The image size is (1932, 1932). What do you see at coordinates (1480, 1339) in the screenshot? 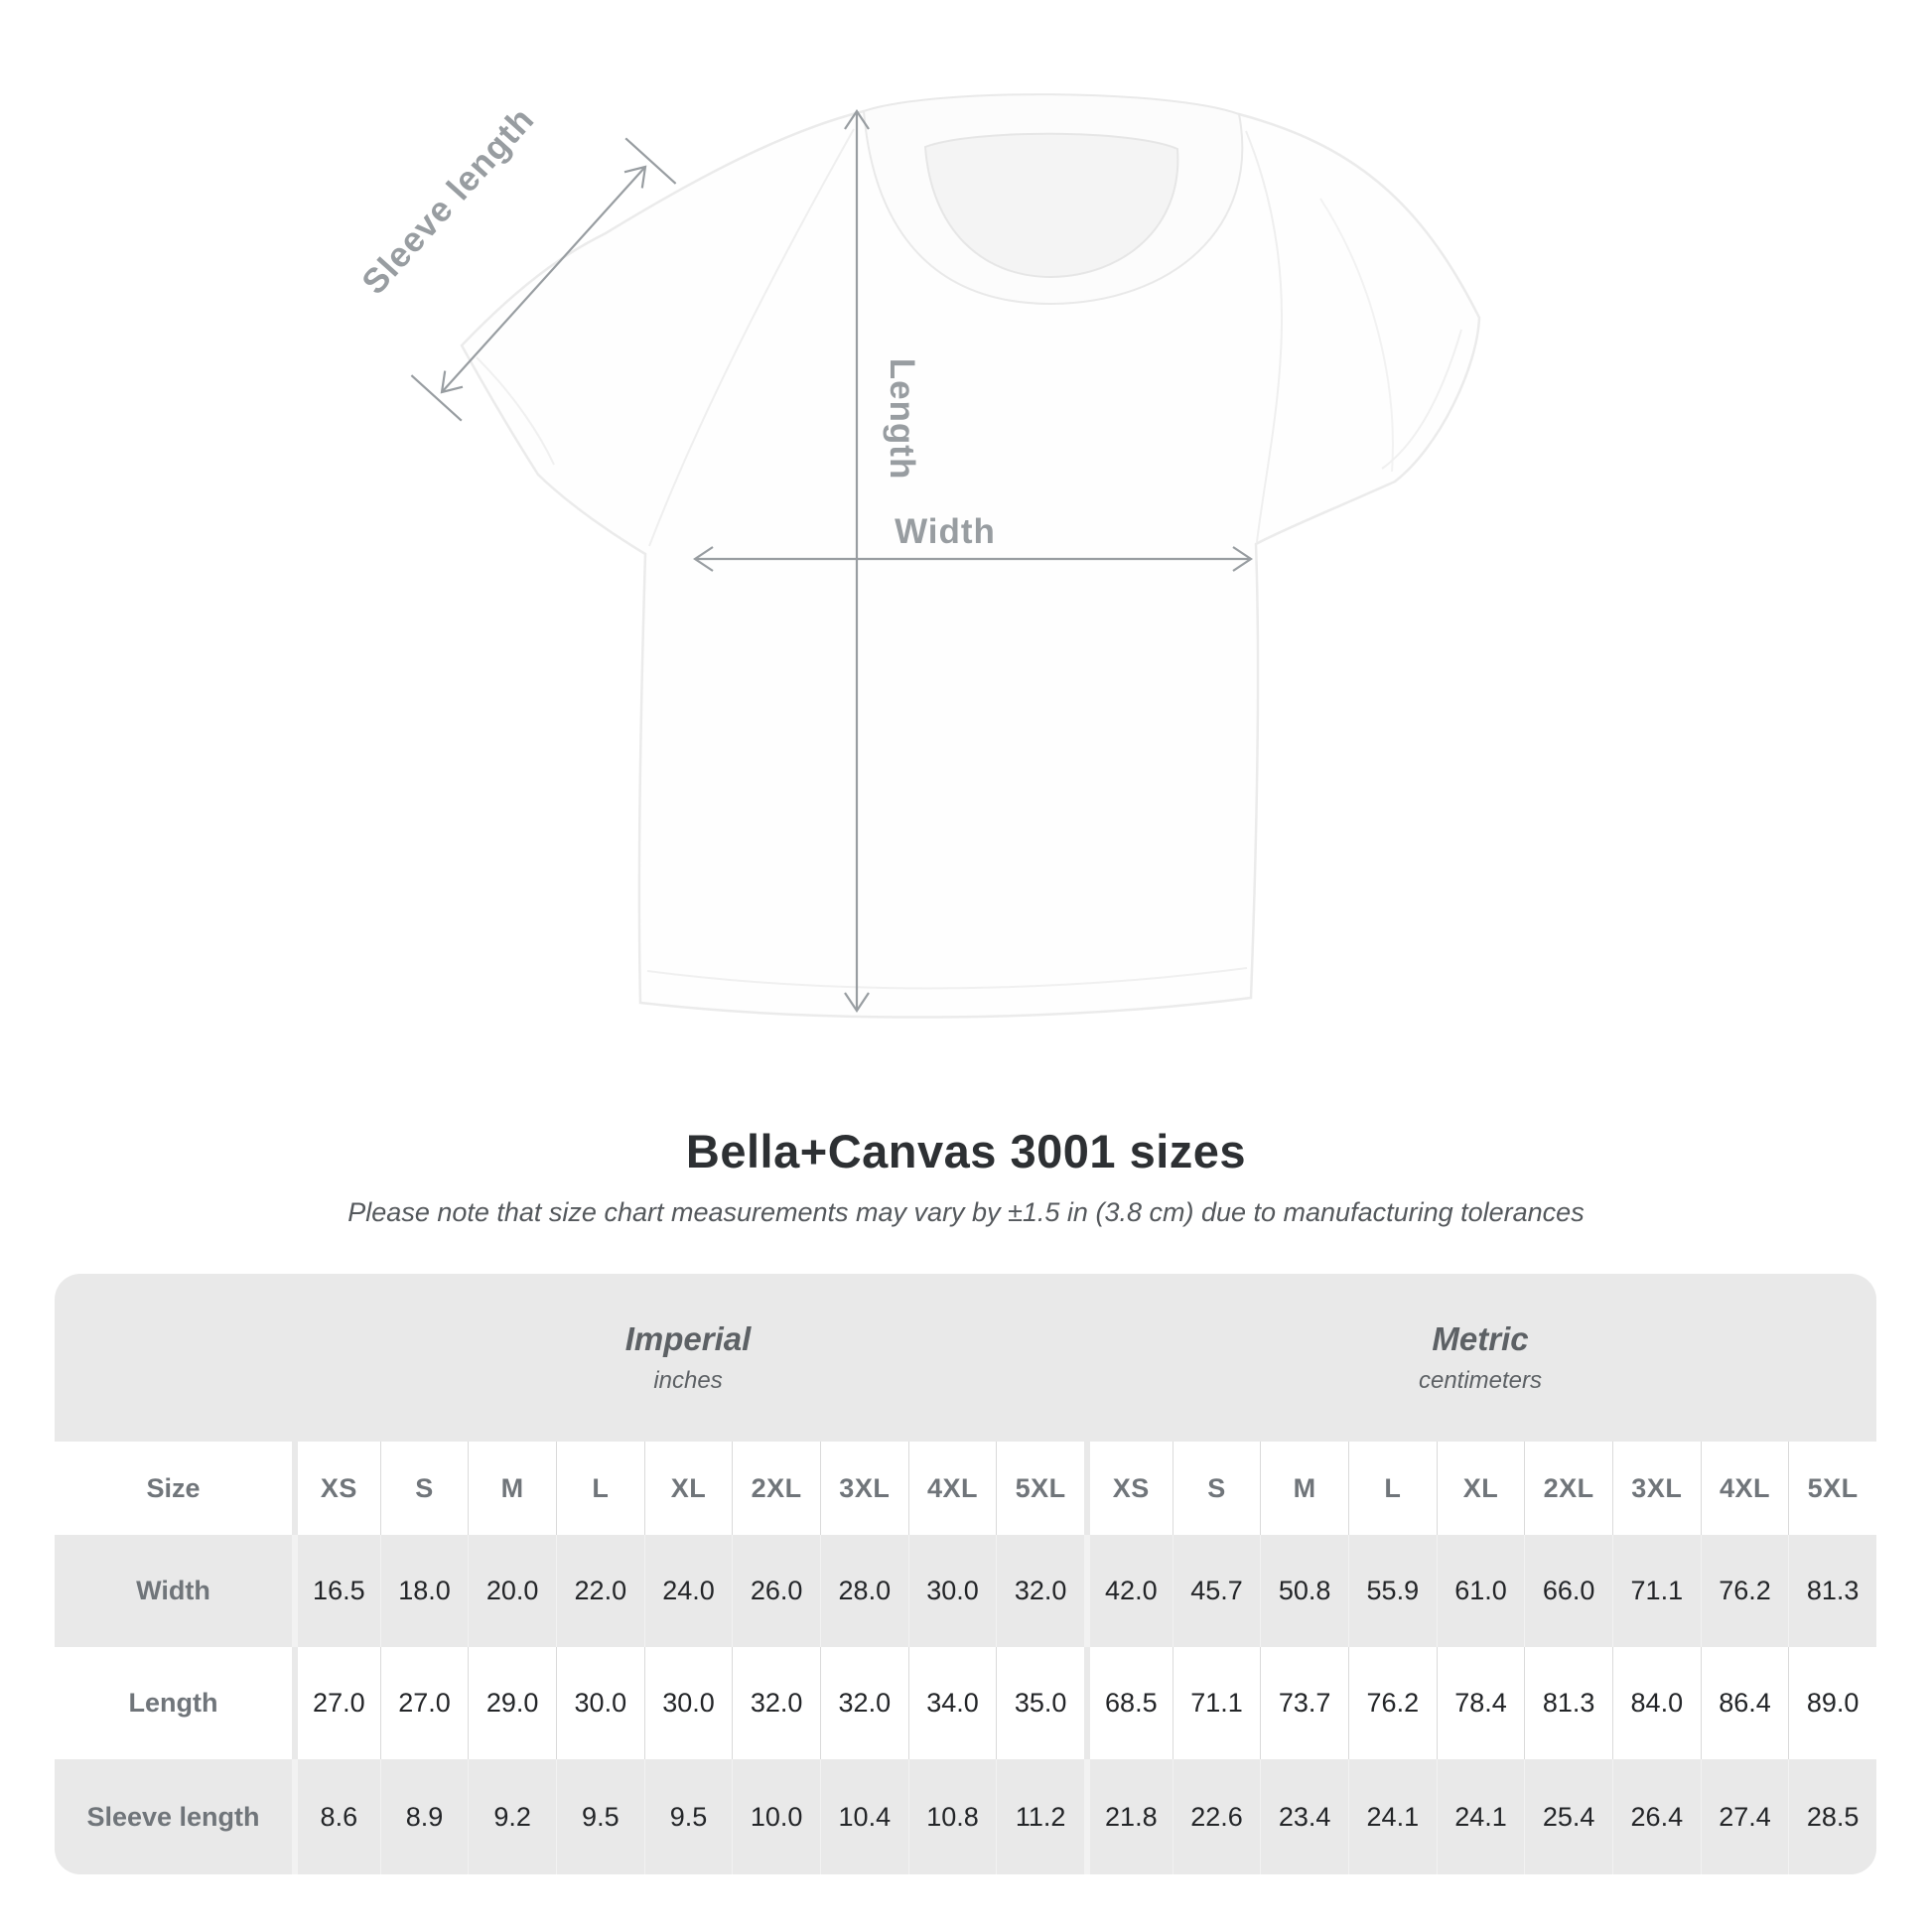
I see `metric-title: Metric` at bounding box center [1480, 1339].